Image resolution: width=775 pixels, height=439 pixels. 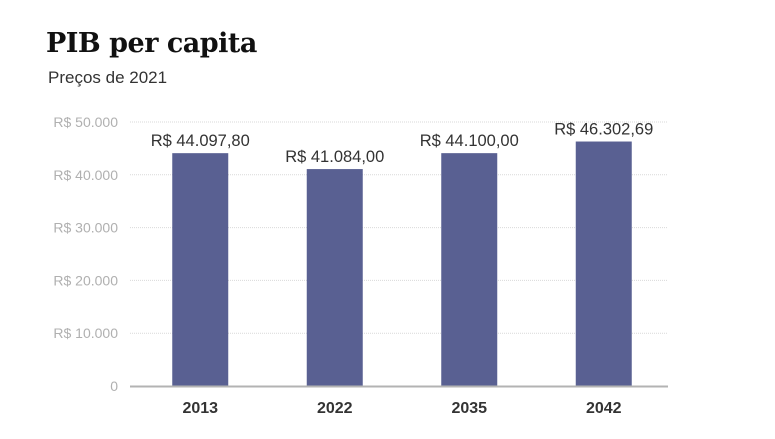 I want to click on bar-2035, so click(x=469, y=269).